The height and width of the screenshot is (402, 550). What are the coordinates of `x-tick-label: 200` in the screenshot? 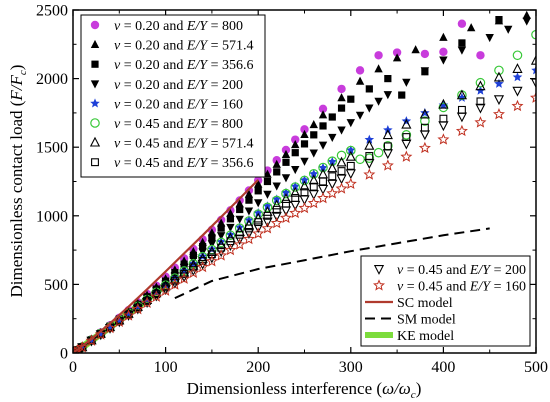 It's located at (258, 367).